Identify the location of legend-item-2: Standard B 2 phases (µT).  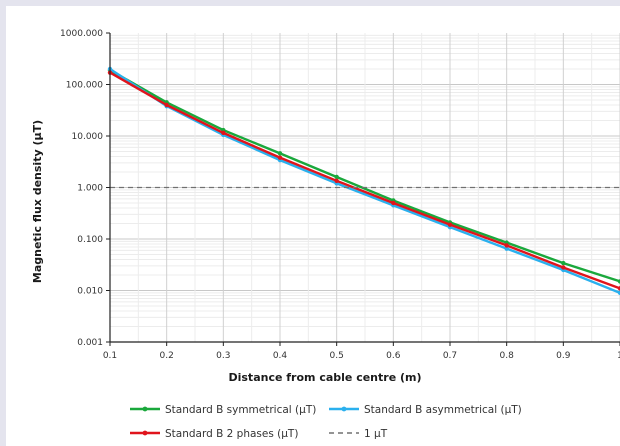
(214, 434).